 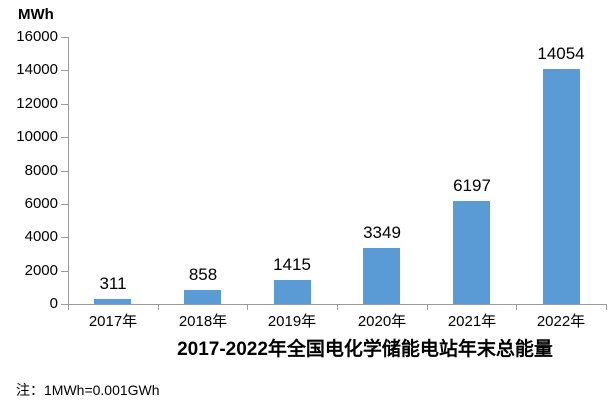 I want to click on y-tick-label: 16000, so click(x=37, y=36).